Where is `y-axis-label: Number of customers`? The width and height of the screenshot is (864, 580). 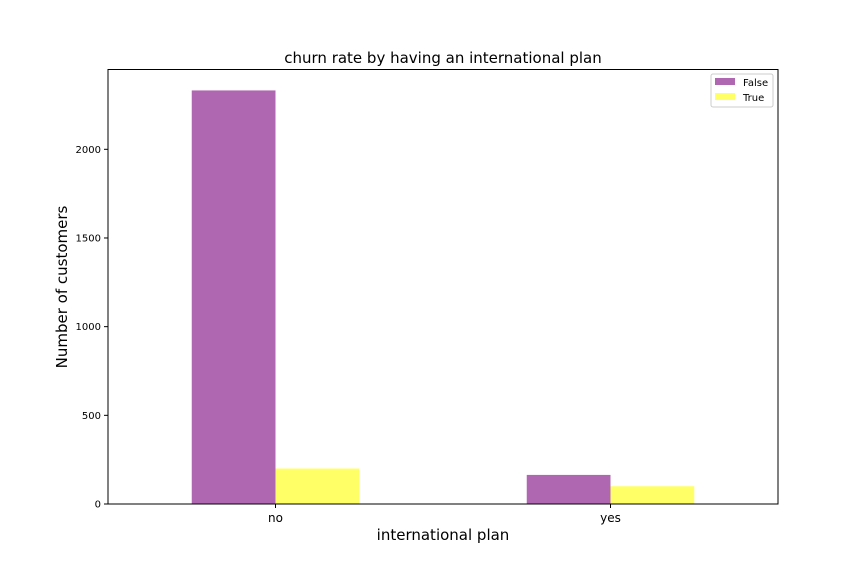 y-axis-label: Number of customers is located at coordinates (62, 286).